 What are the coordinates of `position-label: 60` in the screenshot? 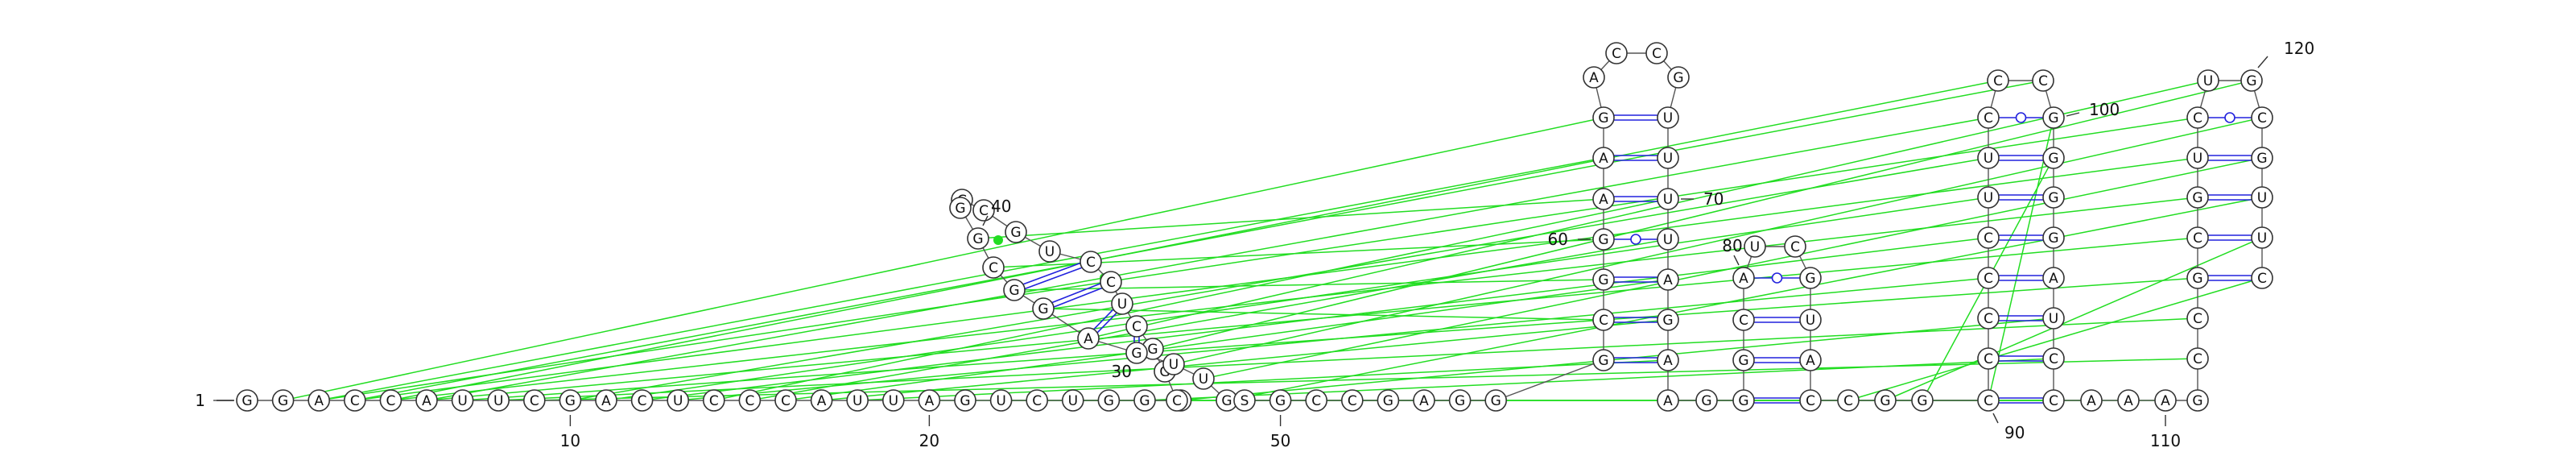 It's located at (1558, 239).